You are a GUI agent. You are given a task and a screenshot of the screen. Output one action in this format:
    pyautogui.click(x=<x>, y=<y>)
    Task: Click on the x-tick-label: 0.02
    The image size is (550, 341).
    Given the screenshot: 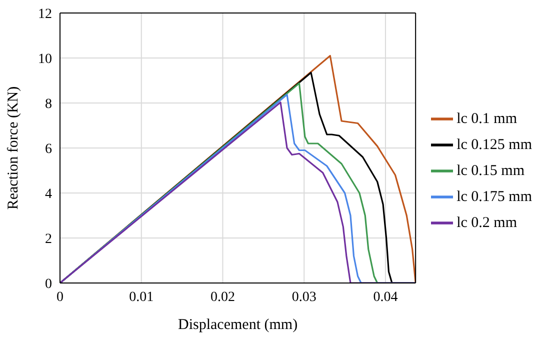 What is the action you would take?
    pyautogui.click(x=222, y=297)
    